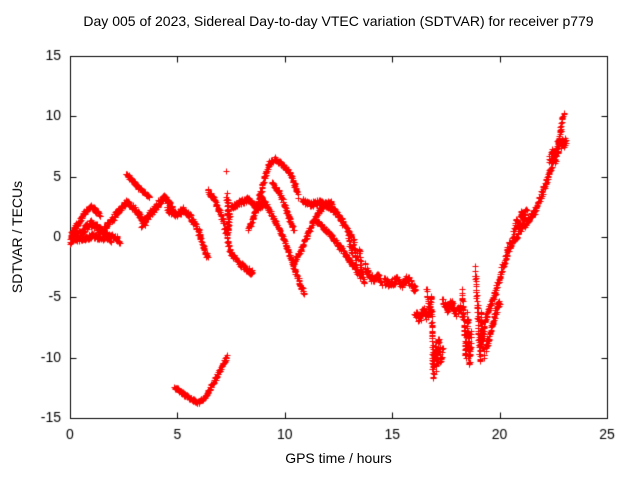 The width and height of the screenshot is (640, 480). What do you see at coordinates (17, 237) in the screenshot?
I see `y-axis-label: SDTVAR / TECUs` at bounding box center [17, 237].